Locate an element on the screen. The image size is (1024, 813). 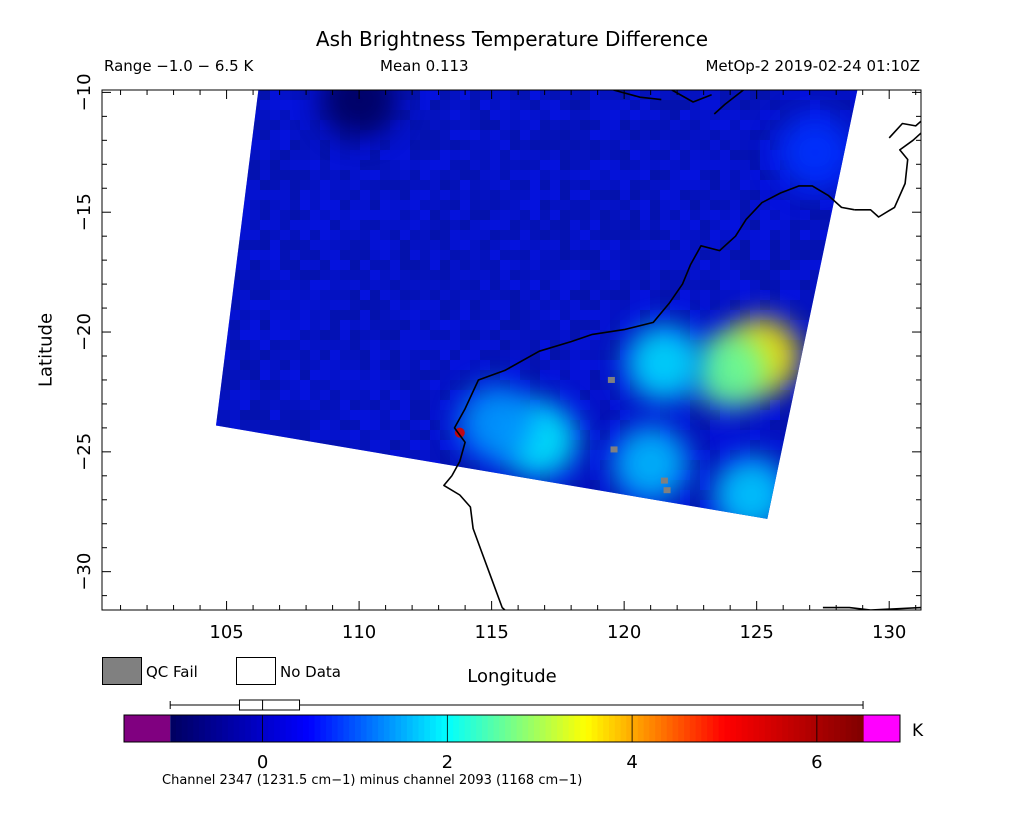
mean-label: Mean 0.113 is located at coordinates (424, 66).